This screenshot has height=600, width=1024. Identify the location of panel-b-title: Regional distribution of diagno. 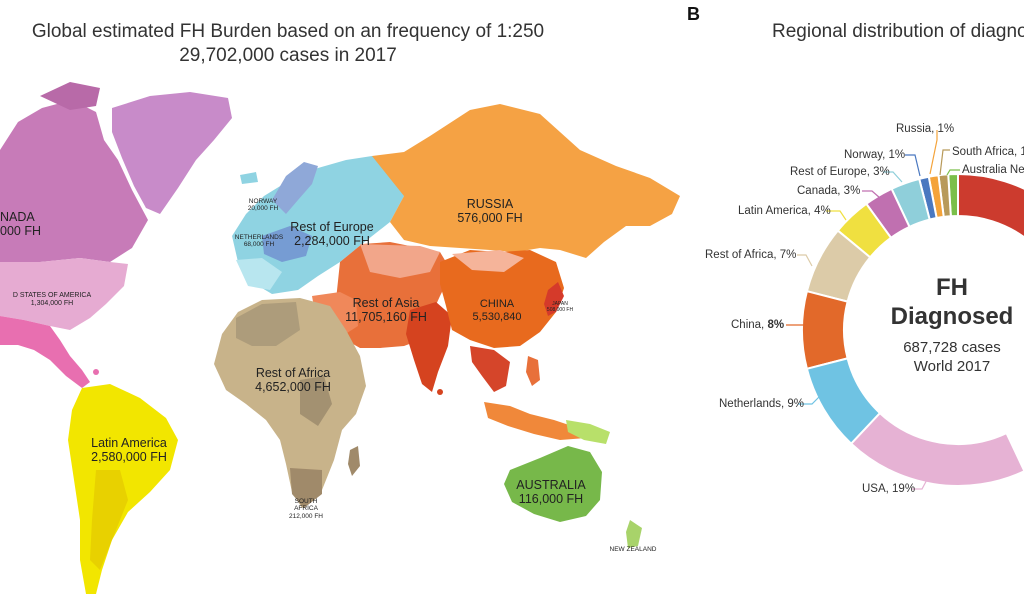
(898, 31).